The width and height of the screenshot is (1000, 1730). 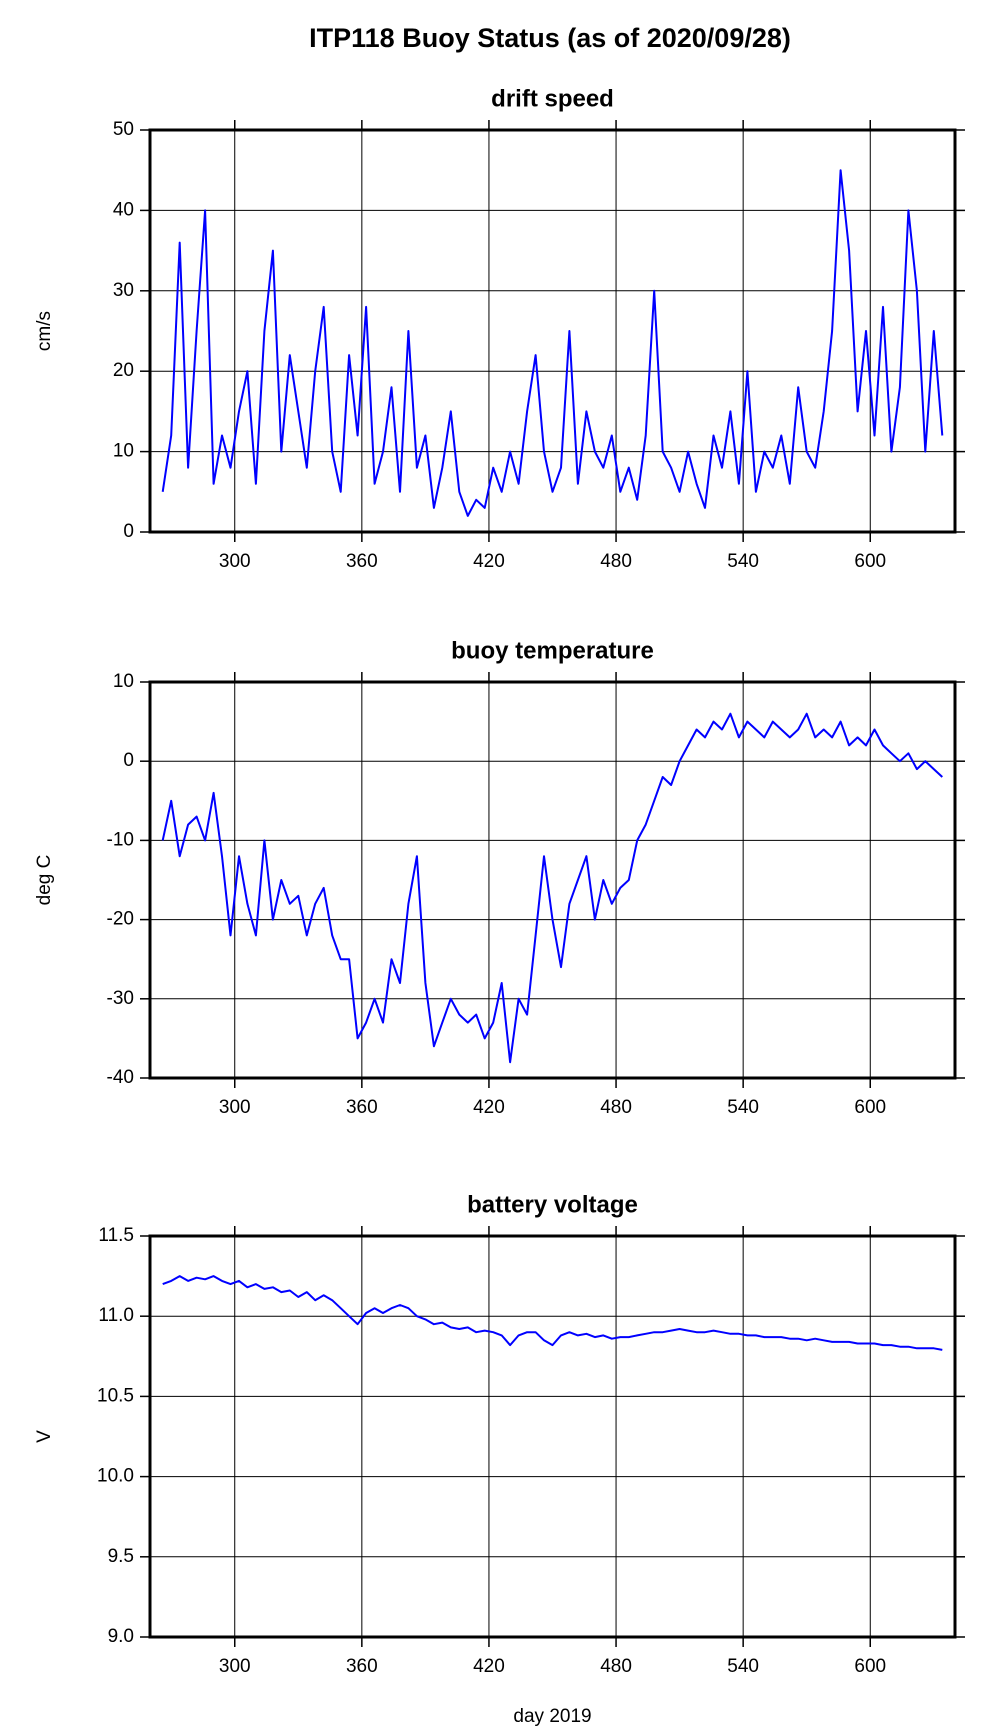 What do you see at coordinates (44, 880) in the screenshot?
I see `y-axis-label: deg C` at bounding box center [44, 880].